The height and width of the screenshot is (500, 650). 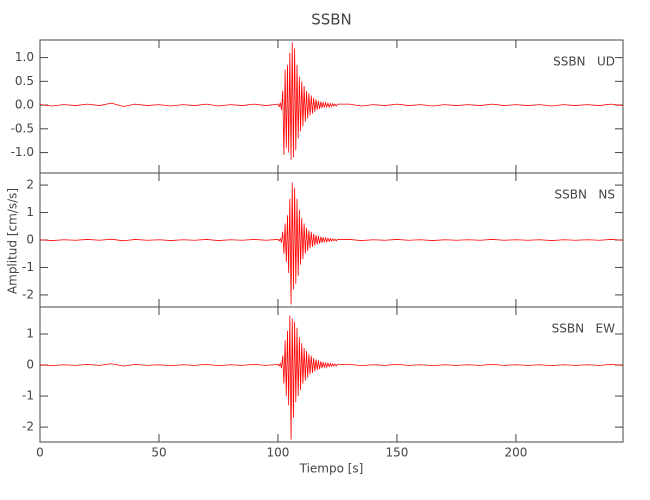 What do you see at coordinates (24, 57) in the screenshot?
I see `y-tick-label: 1.0` at bounding box center [24, 57].